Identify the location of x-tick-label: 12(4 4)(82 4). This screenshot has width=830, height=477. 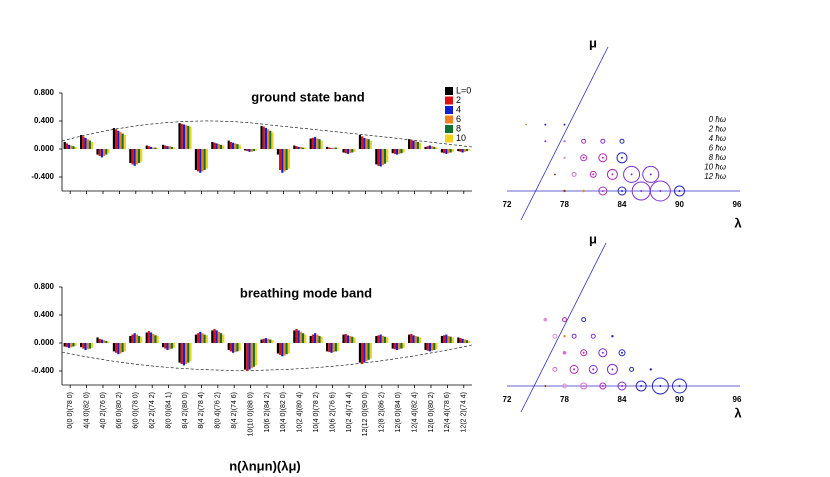
(414, 412).